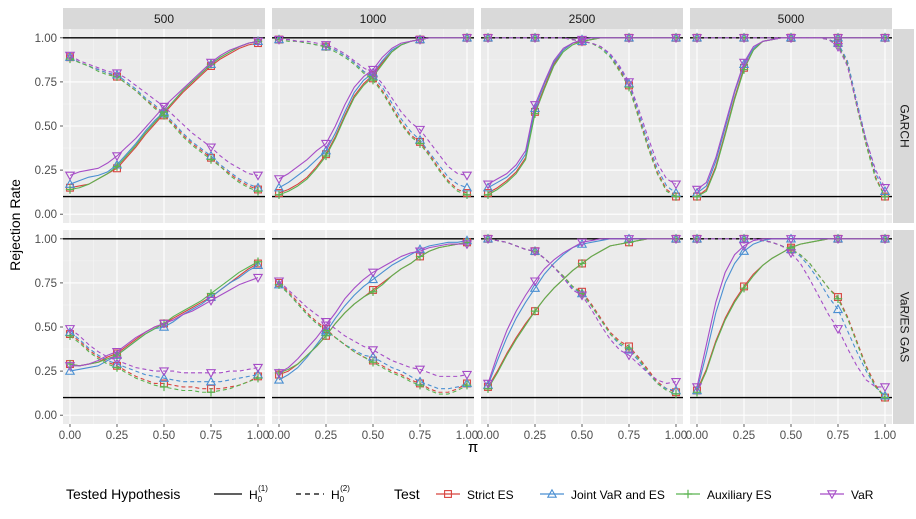 The image size is (916, 519). What do you see at coordinates (164, 357) in the screenshot?
I see `series-line-joint-var-and-es-h2` at bounding box center [164, 357].